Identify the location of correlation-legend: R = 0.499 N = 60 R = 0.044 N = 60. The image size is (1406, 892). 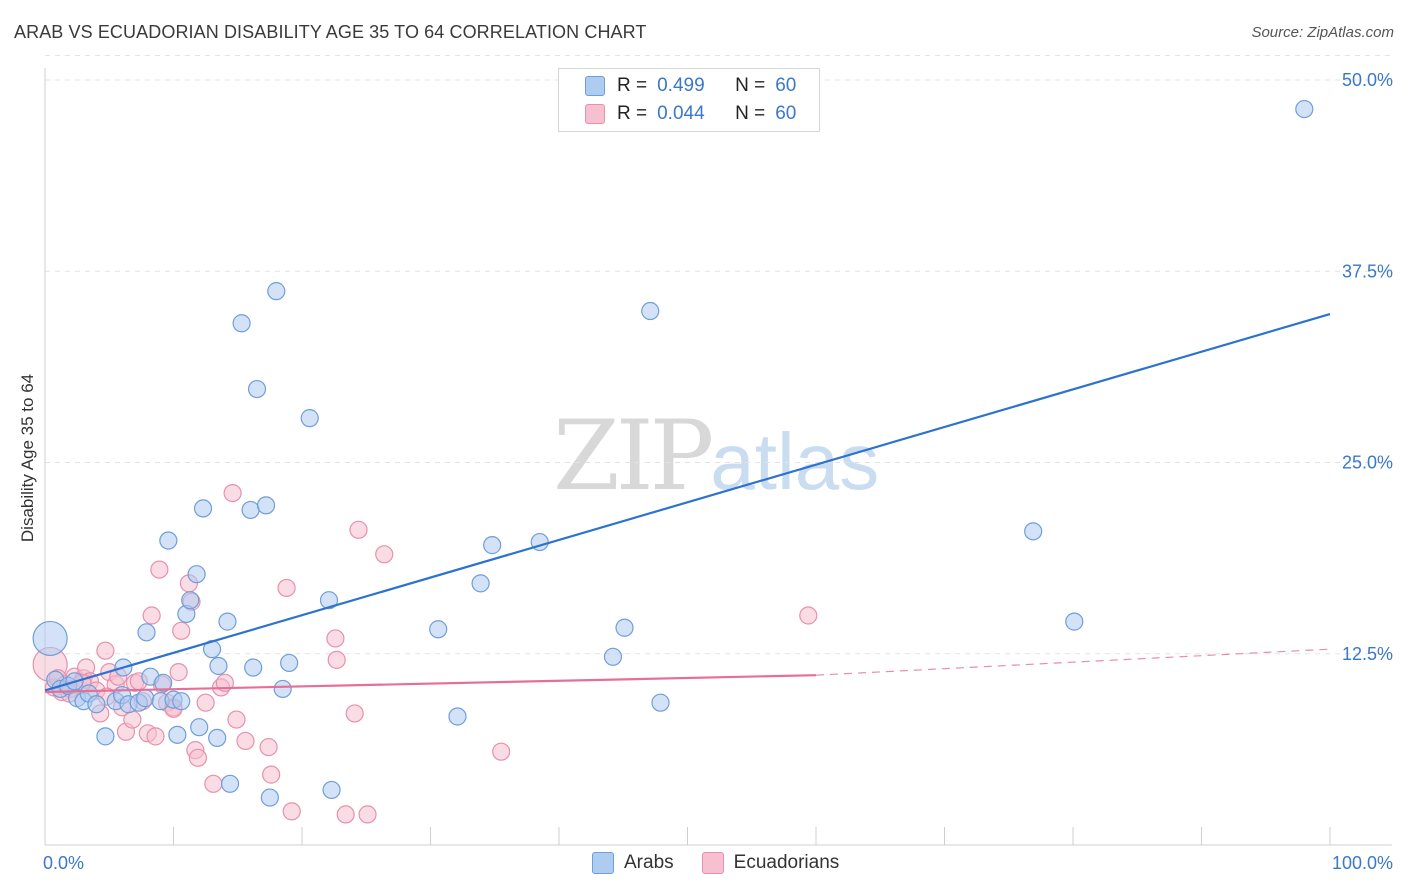
(689, 100).